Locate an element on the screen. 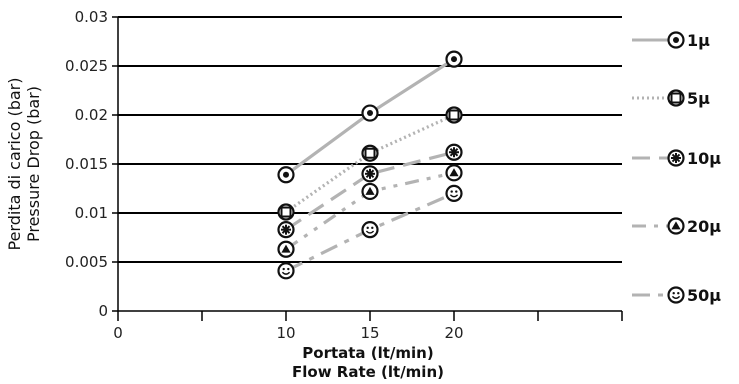  y-axis-title-line-2: Pressure Drop (bar) is located at coordinates (33, 164).